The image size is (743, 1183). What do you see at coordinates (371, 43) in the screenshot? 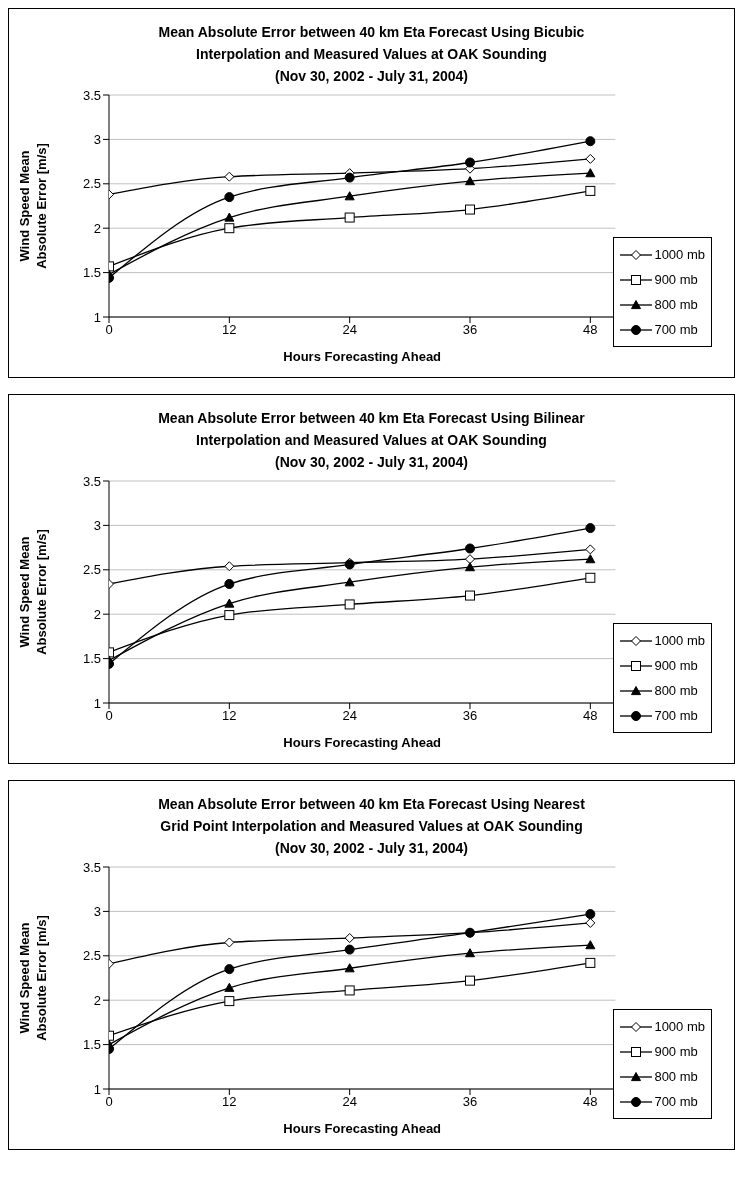
I see `chart-title: Mean Absolute Error between 40 km Eta Forecast Using Bicubic Interpolation and Measured Values at OAK Sounding` at bounding box center [371, 43].